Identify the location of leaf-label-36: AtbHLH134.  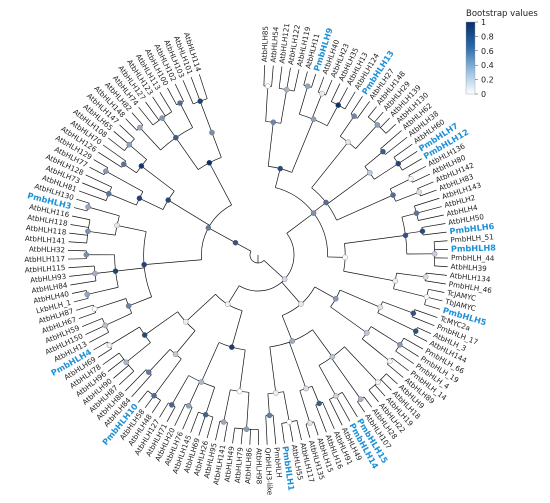
(470, 277).